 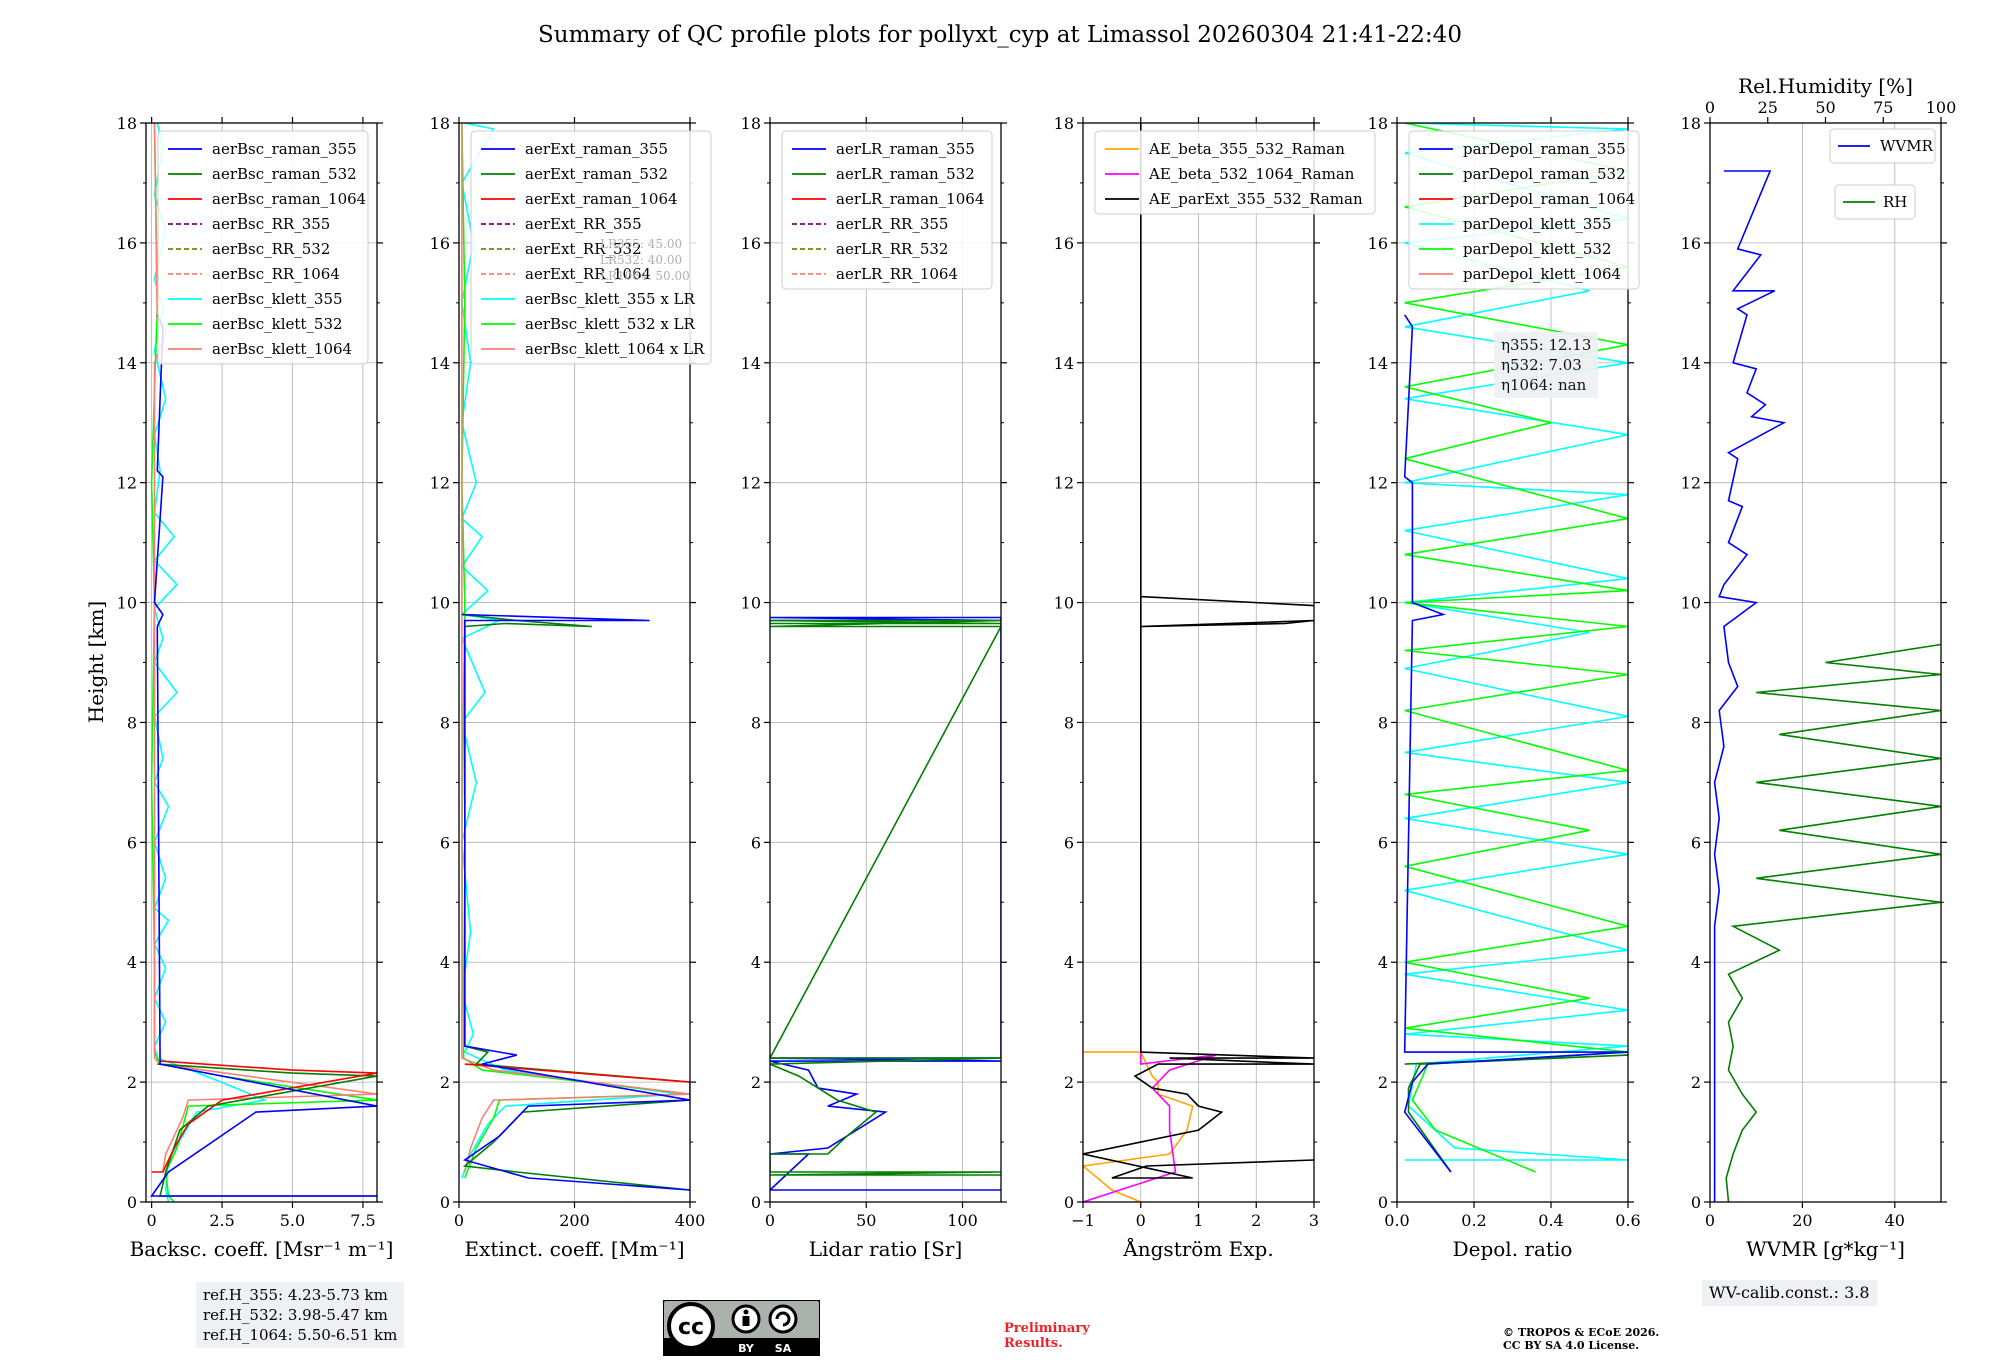 I want to click on eta-355: η355: 12.13, so click(x=1546, y=345).